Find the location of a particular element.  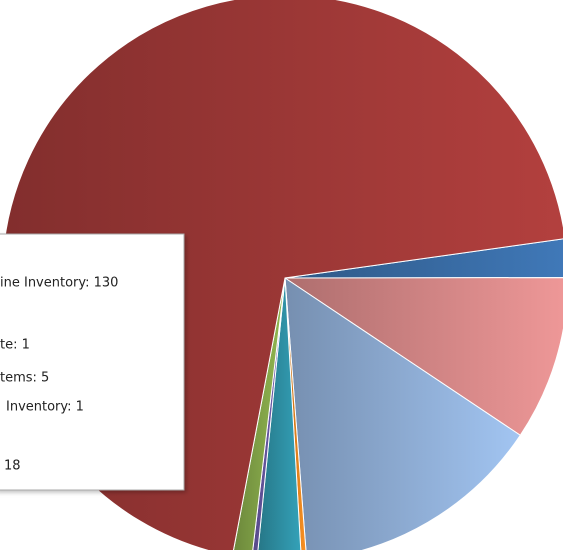

tooltip-line: Inventory: 1 is located at coordinates (45, 407).